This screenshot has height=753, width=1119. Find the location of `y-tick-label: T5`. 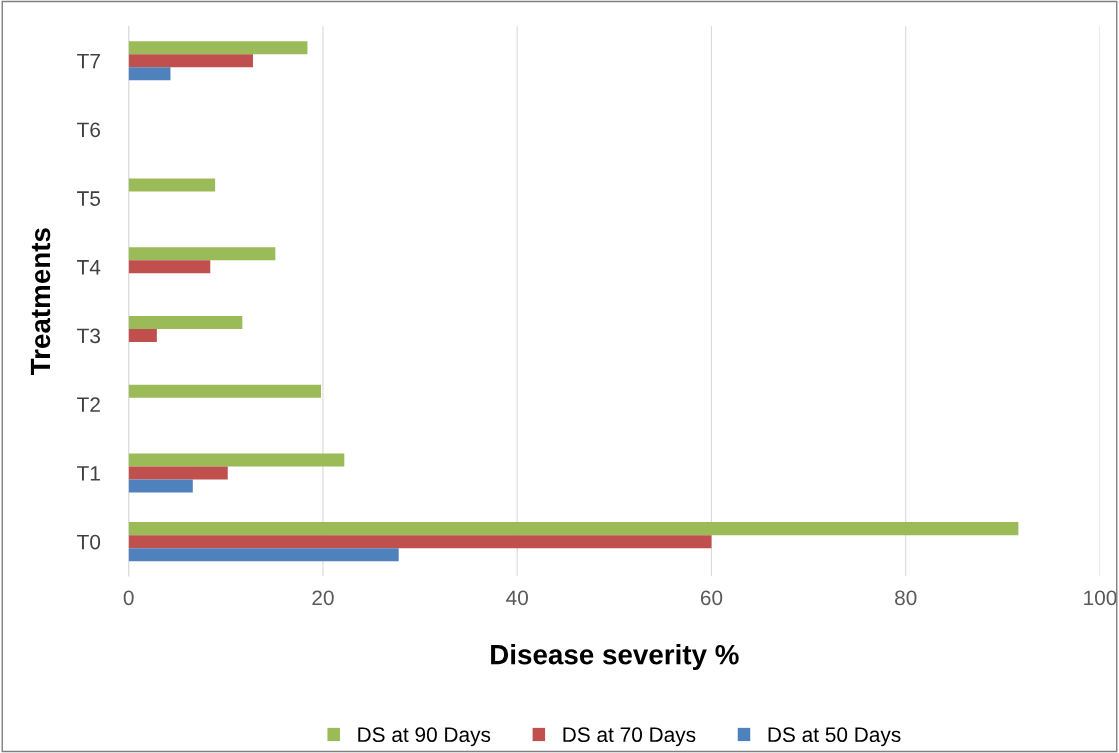

y-tick-label: T5 is located at coordinates (89, 198).